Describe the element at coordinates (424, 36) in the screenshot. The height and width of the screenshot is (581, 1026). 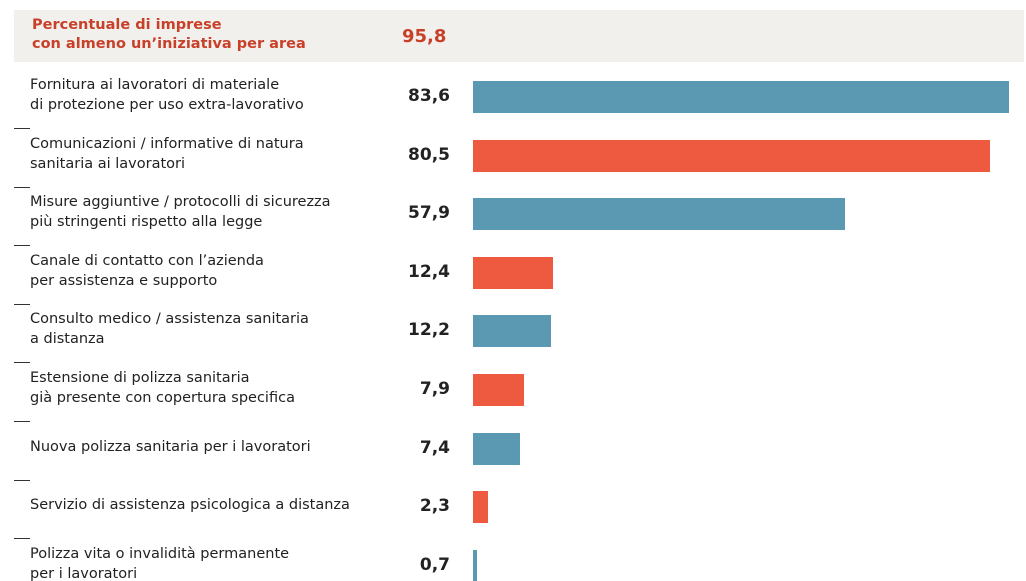
I see `header-value: 95,8` at that location.